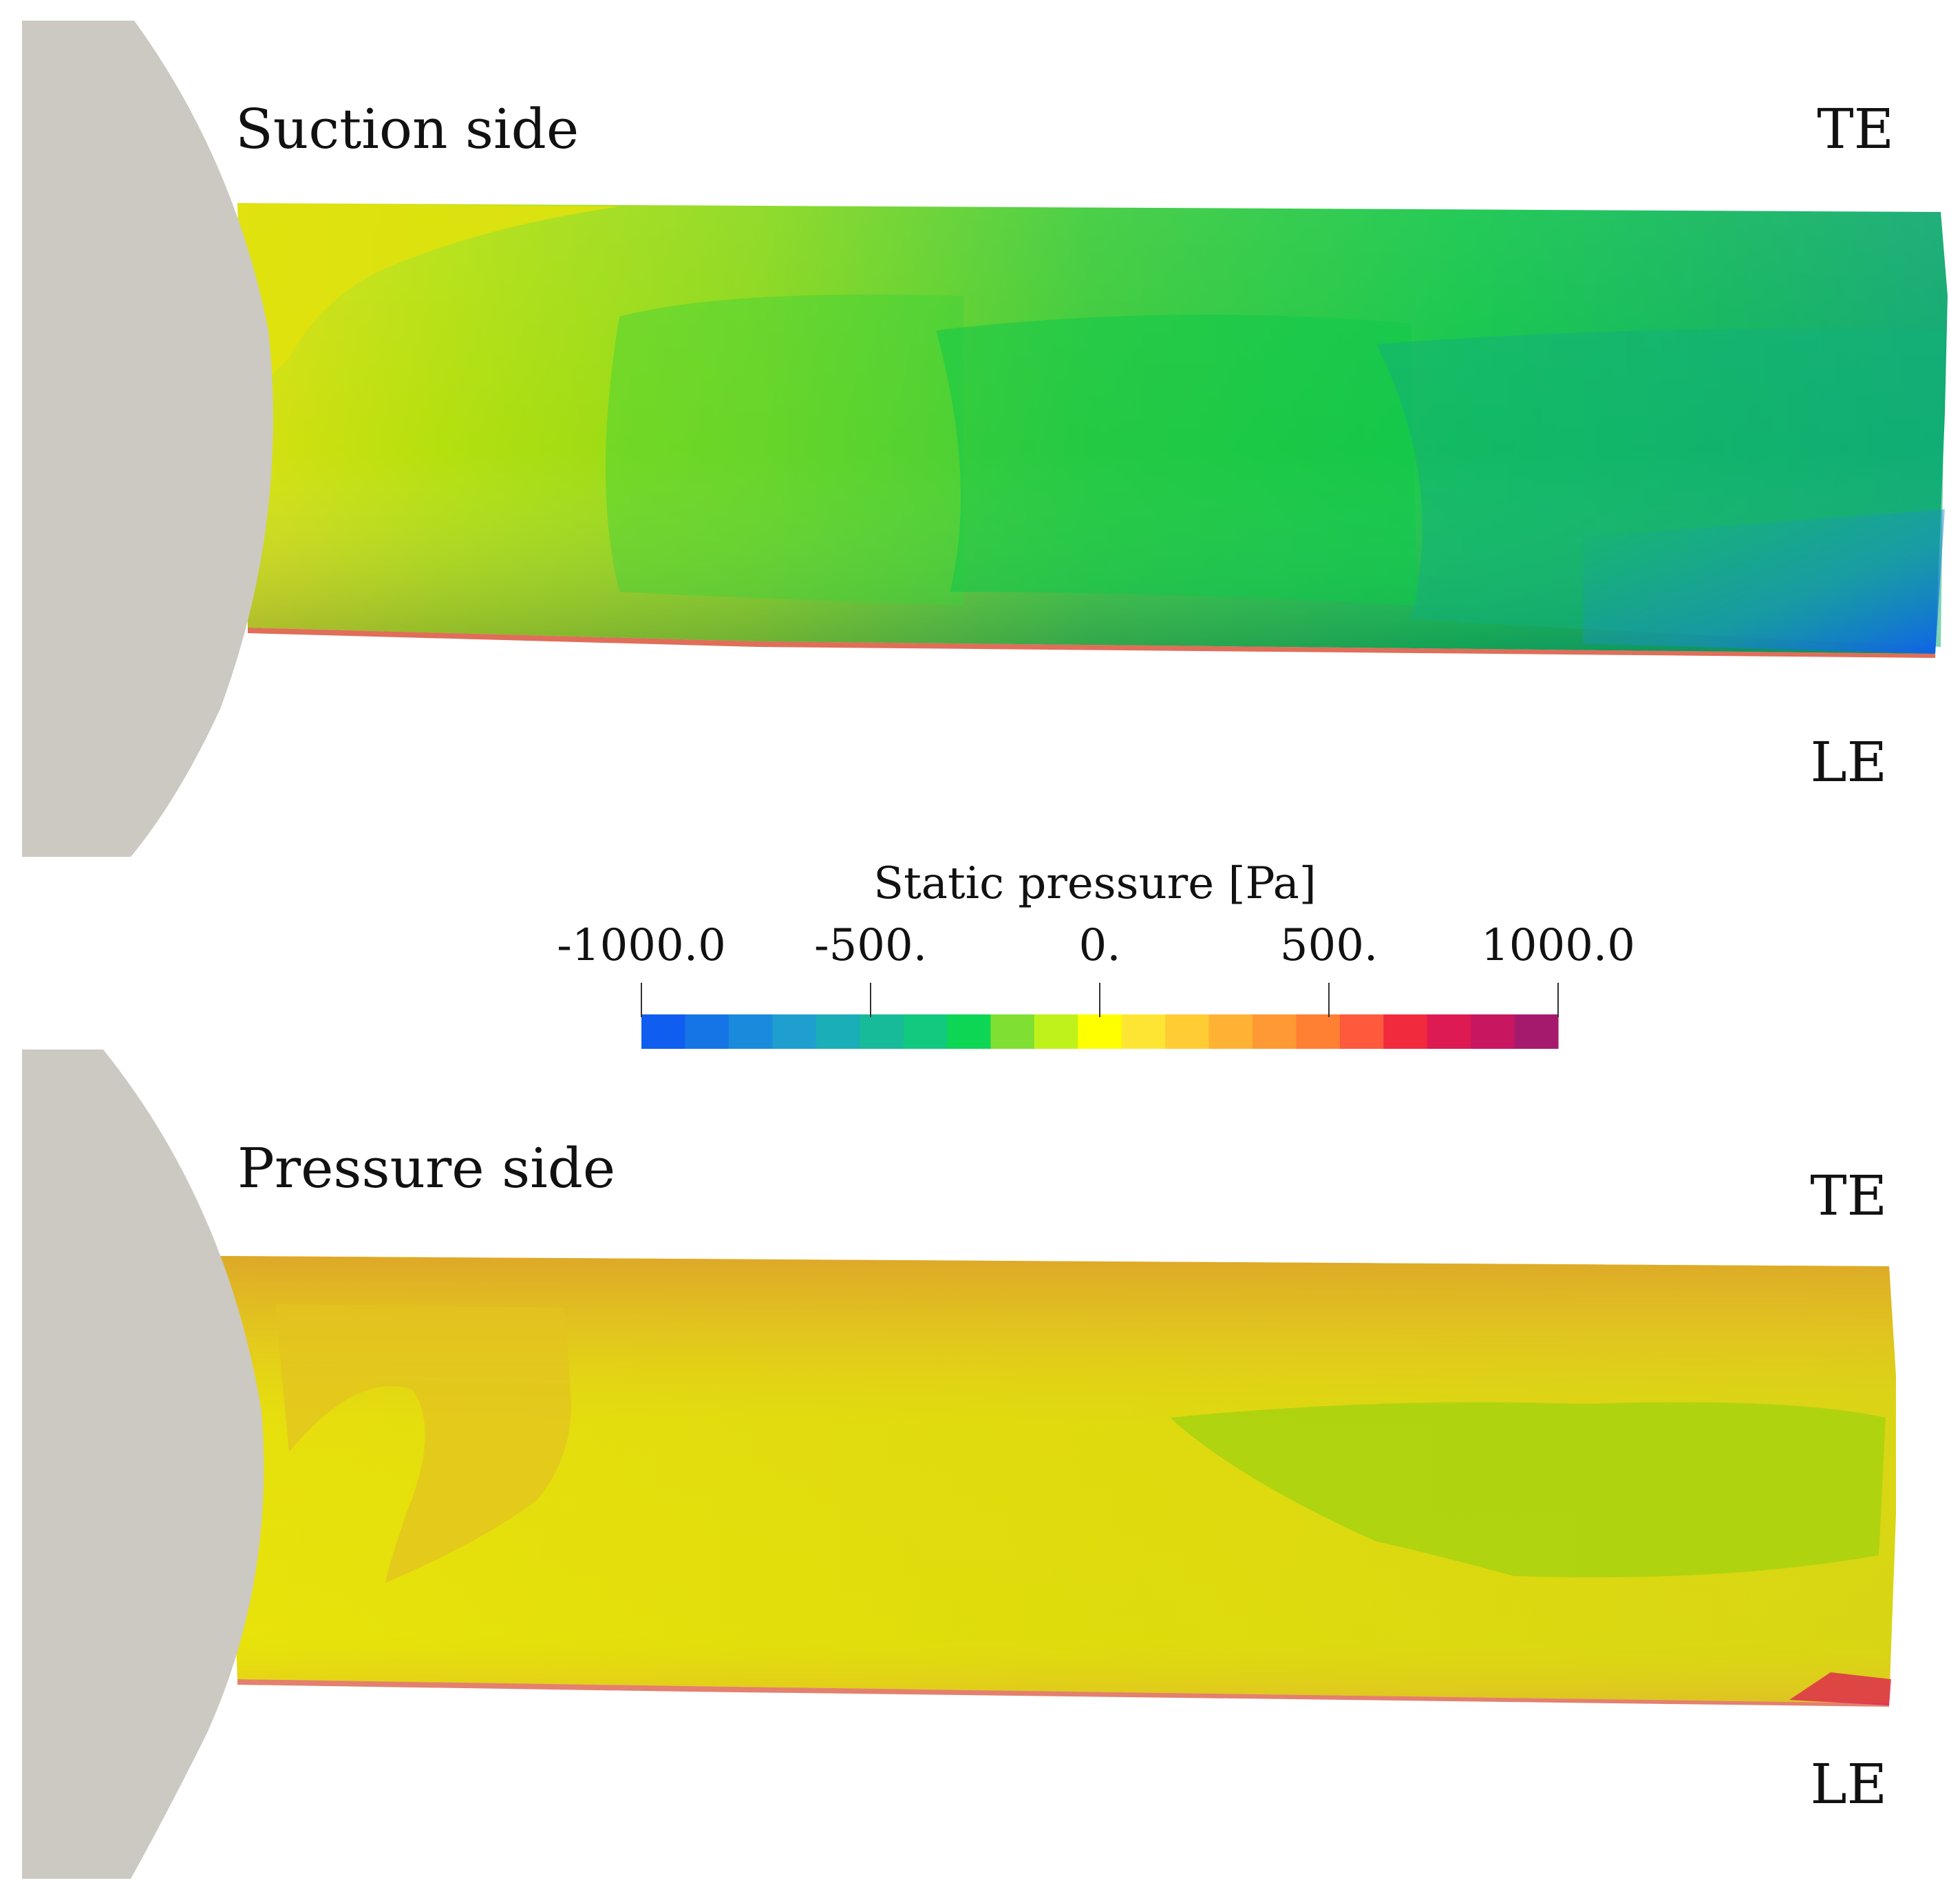 This screenshot has width=1960, height=1896. I want to click on pressure-le-label: LE, so click(1849, 1784).